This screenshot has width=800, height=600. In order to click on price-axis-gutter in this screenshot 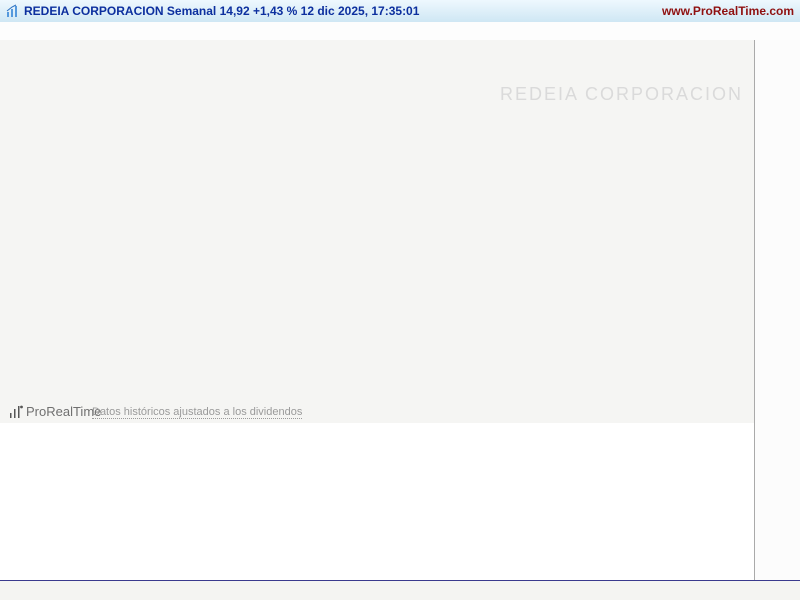, I will do `click(777, 310)`.